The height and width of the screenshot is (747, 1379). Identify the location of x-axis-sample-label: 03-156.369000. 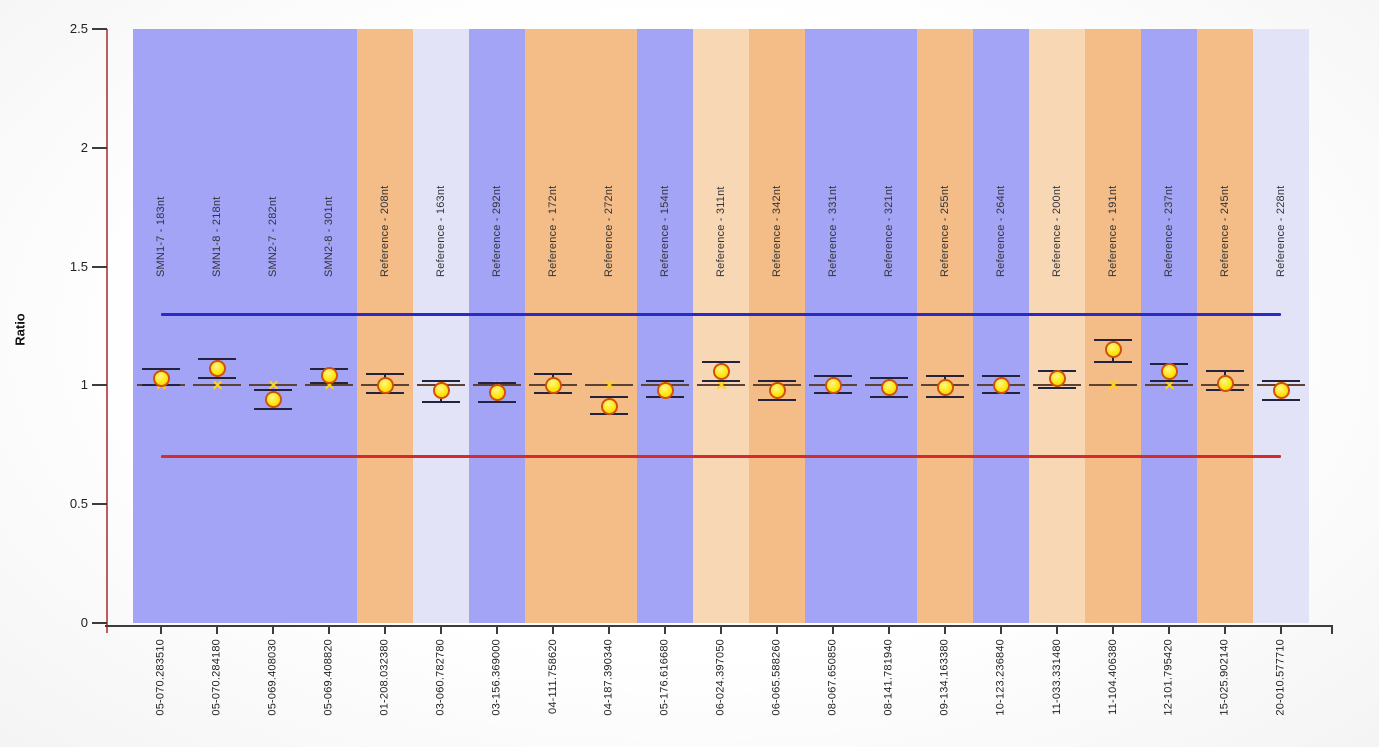
(496, 677).